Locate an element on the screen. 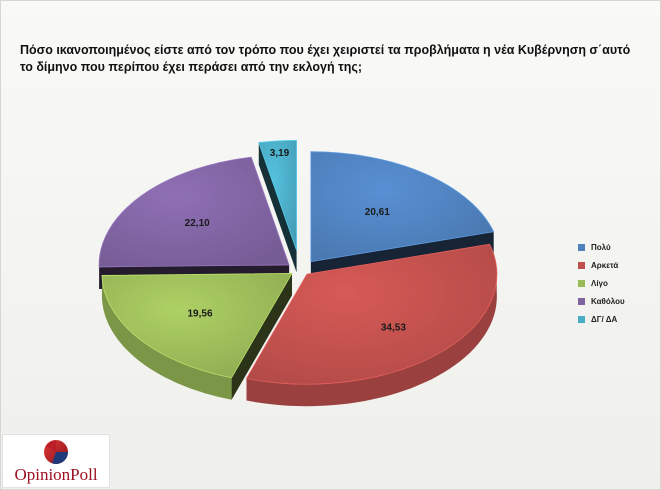  pie-slice-Λίγο is located at coordinates (197, 326).